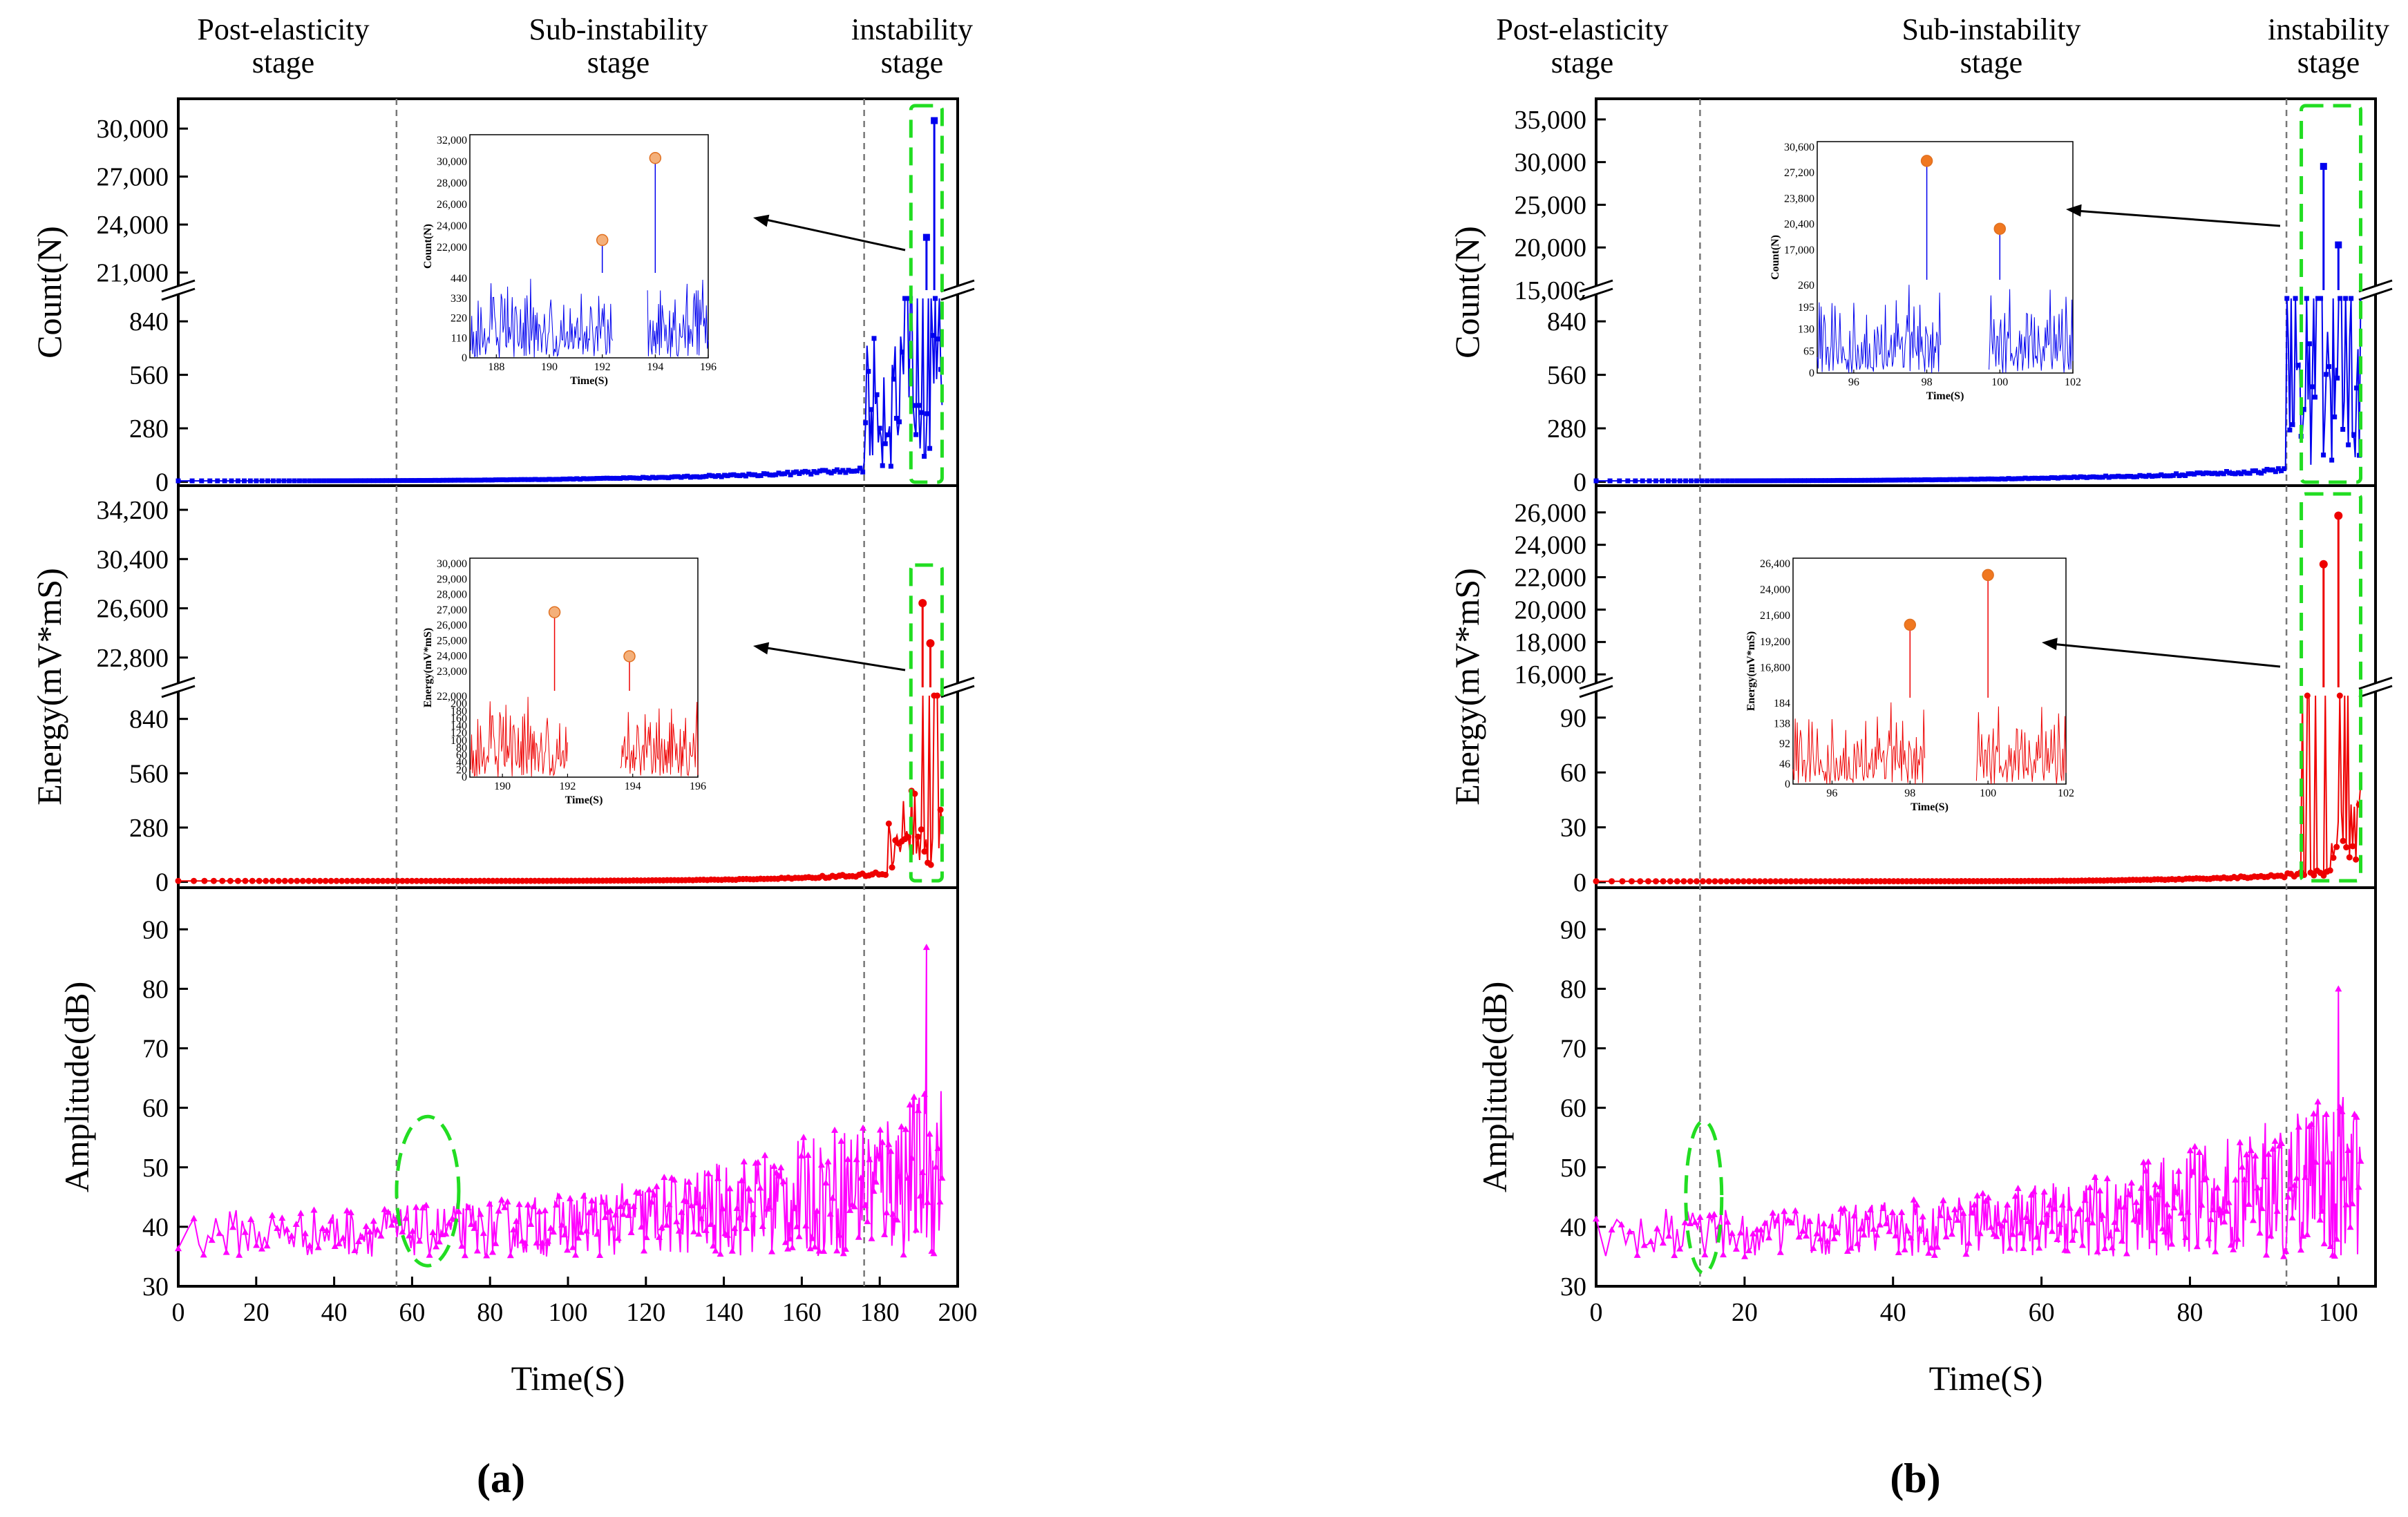  Describe the element at coordinates (1573, 773) in the screenshot. I see `energy-lower-tick-label: 60` at that location.